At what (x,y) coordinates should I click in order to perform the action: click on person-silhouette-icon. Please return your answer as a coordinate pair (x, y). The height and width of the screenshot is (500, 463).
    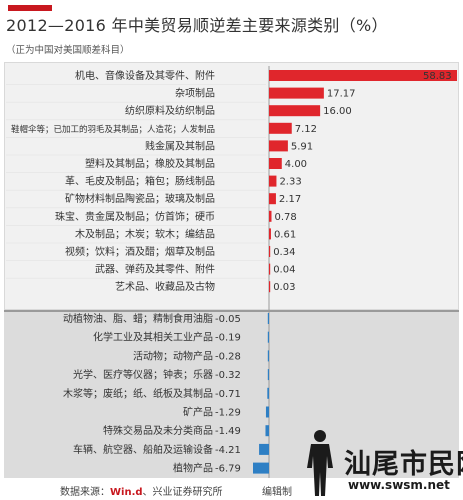
    Looking at the image, I should click on (320, 463).